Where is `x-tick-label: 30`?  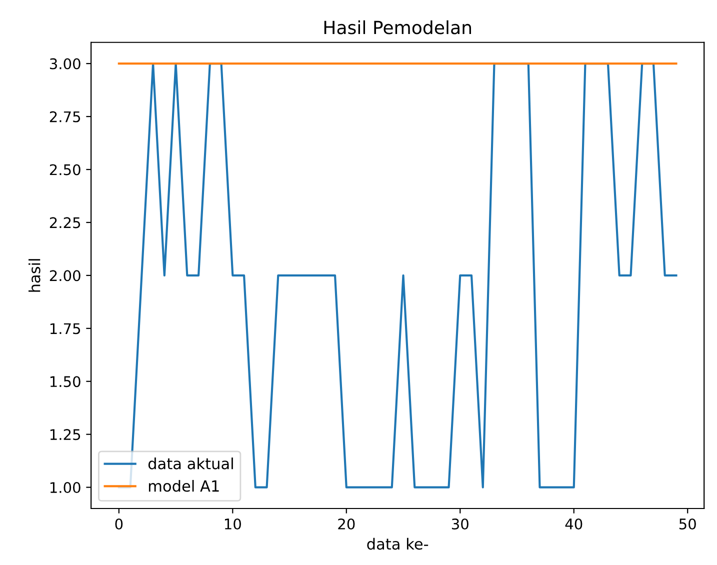
x-tick-label: 30 is located at coordinates (460, 524).